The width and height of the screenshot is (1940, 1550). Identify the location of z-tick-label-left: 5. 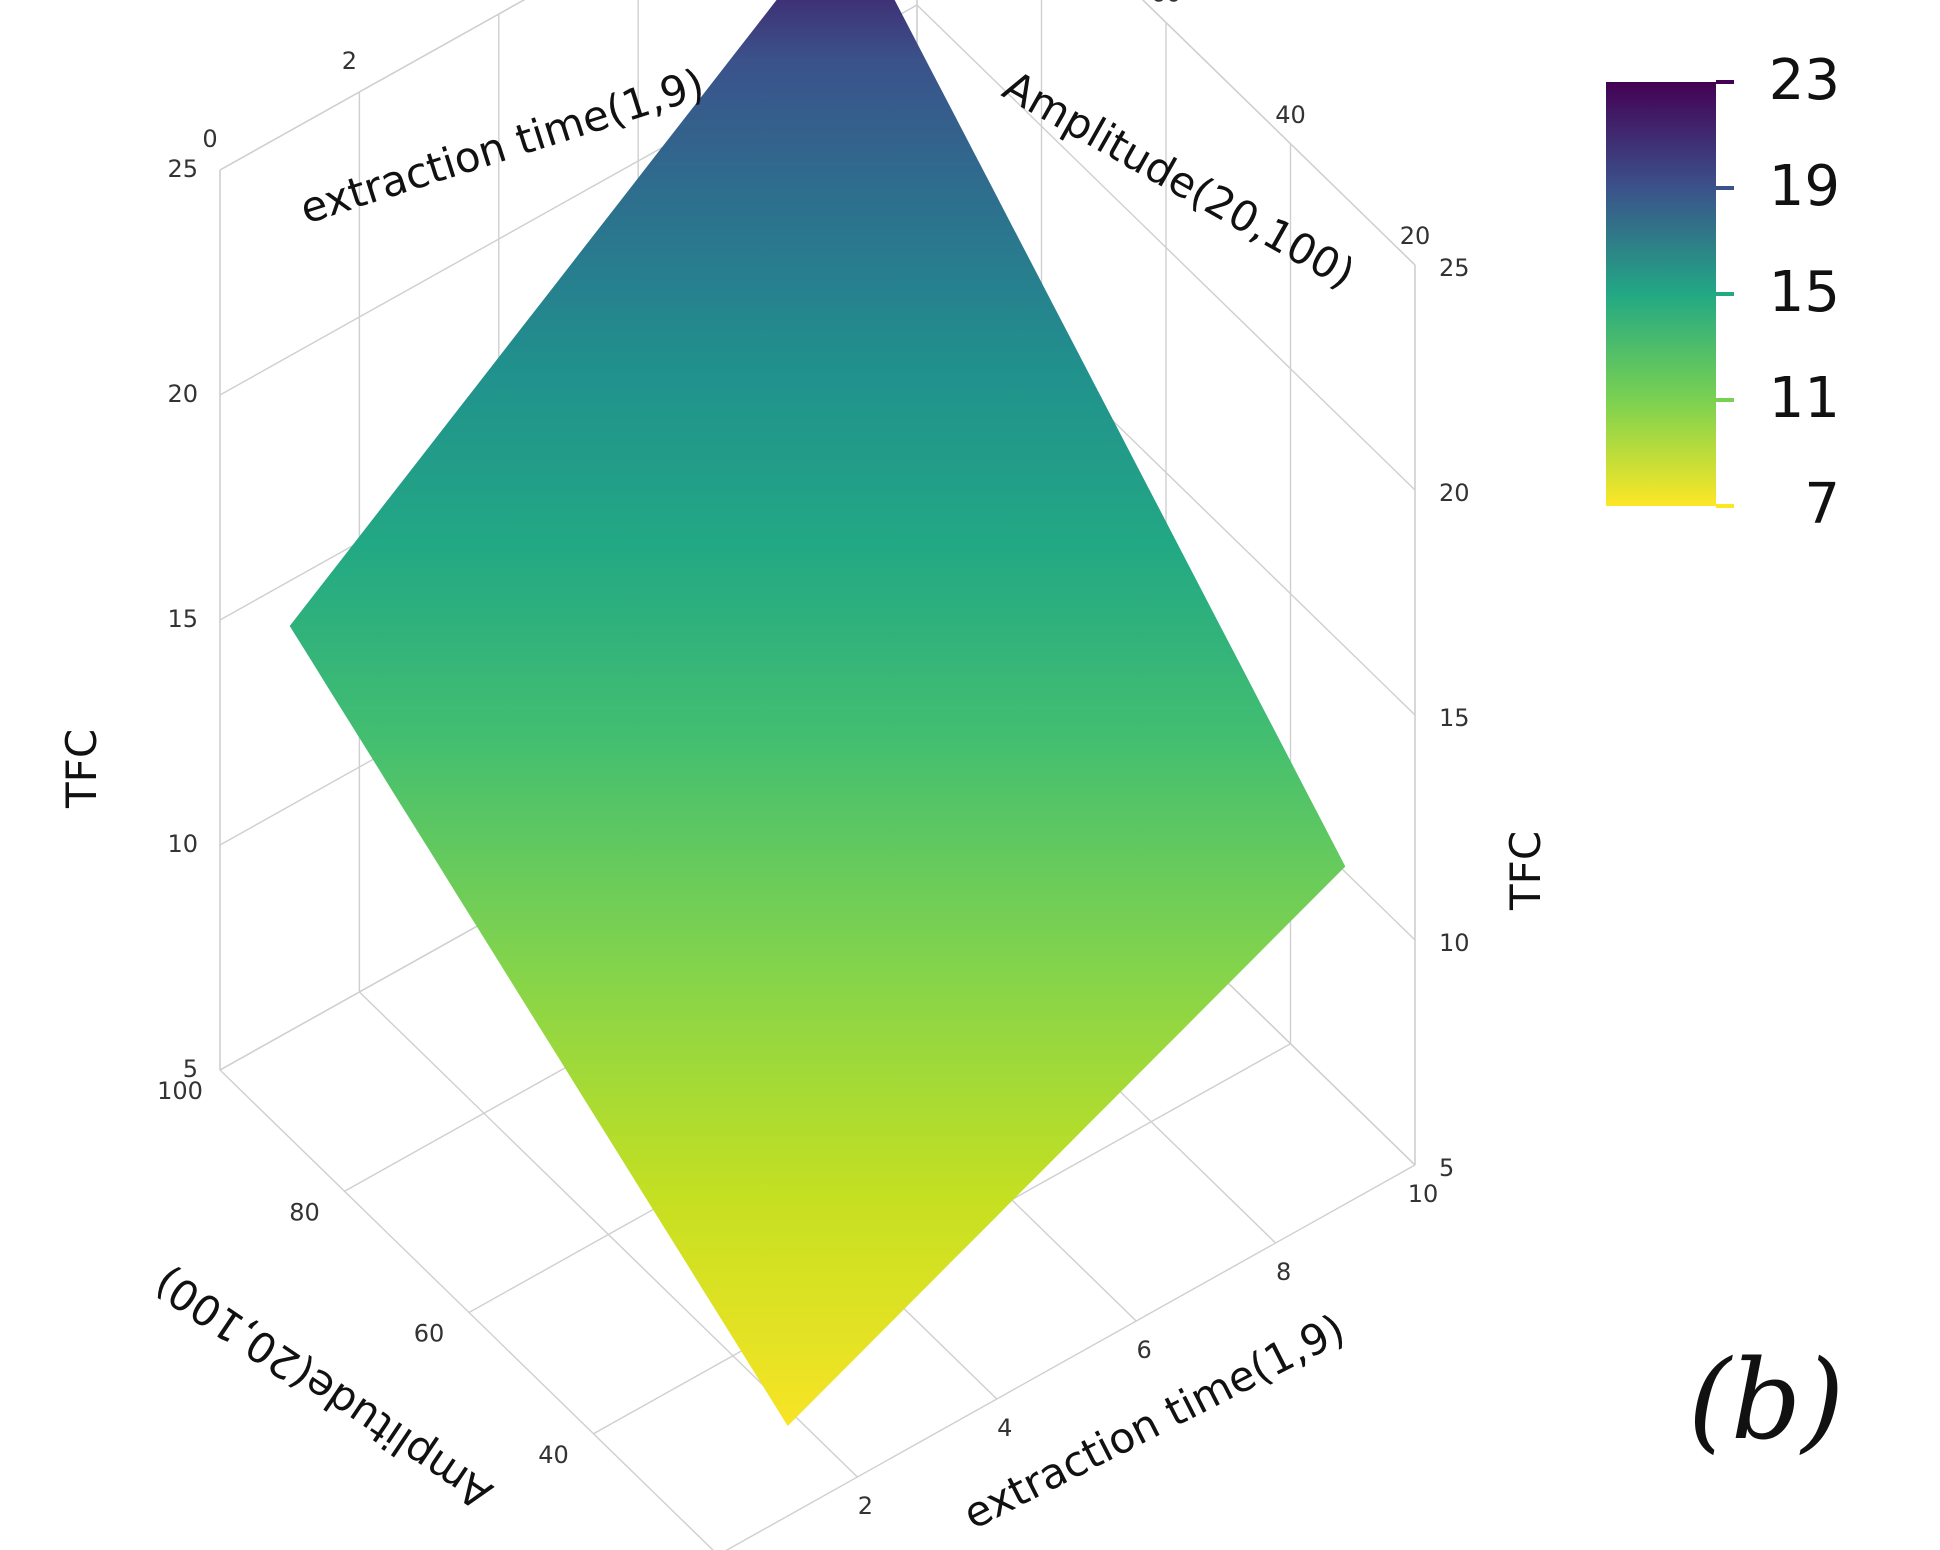
(190, 1069).